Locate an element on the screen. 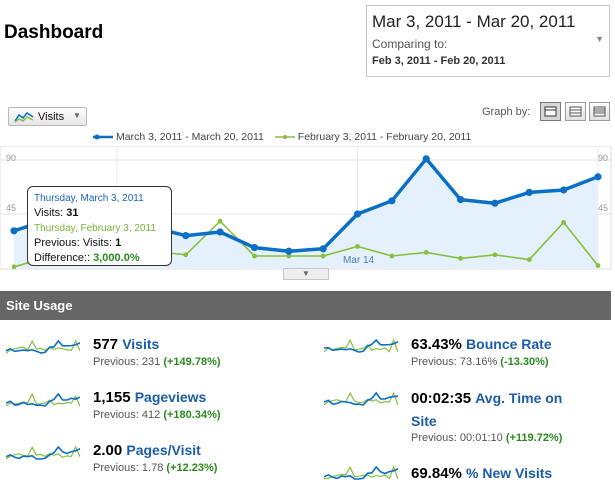  metric-bounce-rate-previous: Previous: 73.16% (-13.30%) is located at coordinates (480, 362).